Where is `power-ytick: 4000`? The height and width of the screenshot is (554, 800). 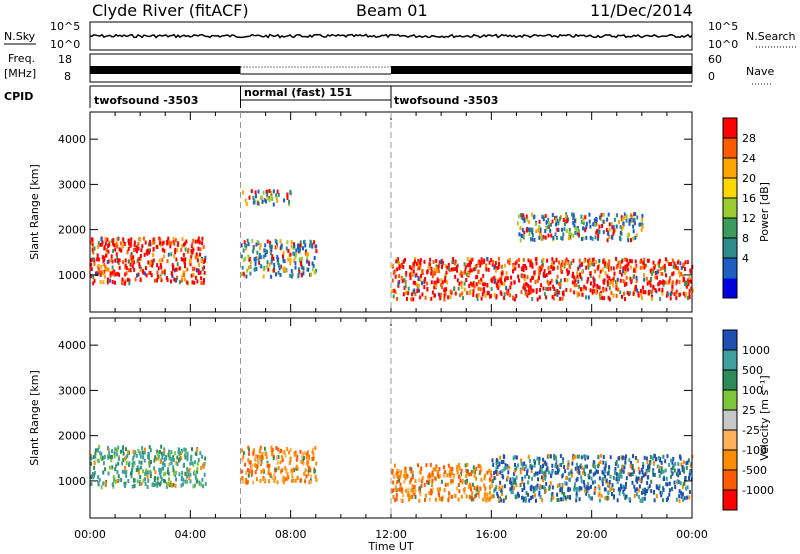 power-ytick: 4000 is located at coordinates (72, 139).